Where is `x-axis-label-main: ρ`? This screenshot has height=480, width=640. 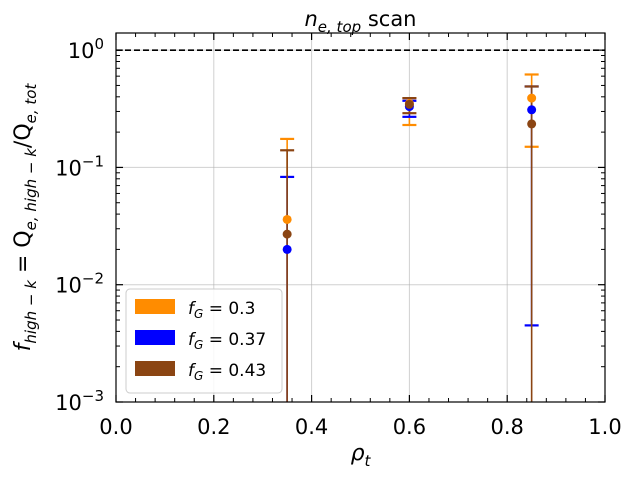 x-axis-label-main: ρ is located at coordinates (358, 453).